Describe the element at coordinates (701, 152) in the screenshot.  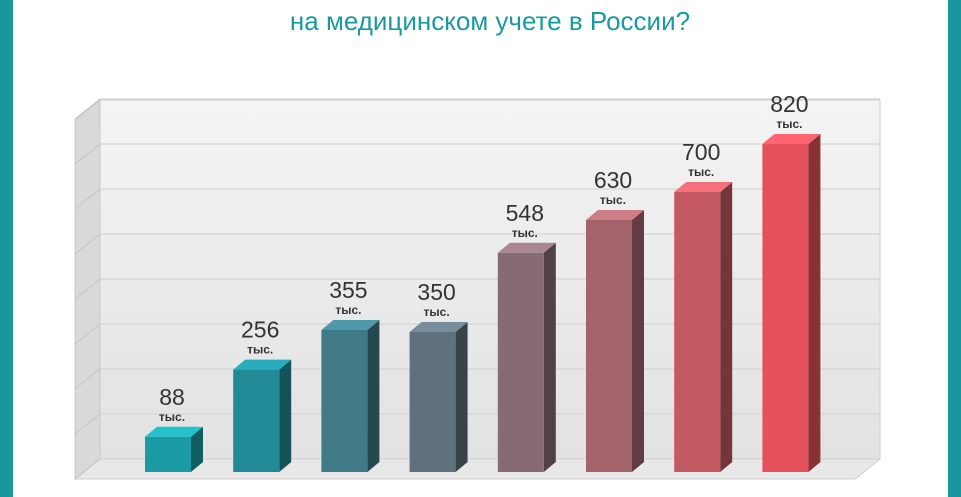
I see `value-label: 700` at that location.